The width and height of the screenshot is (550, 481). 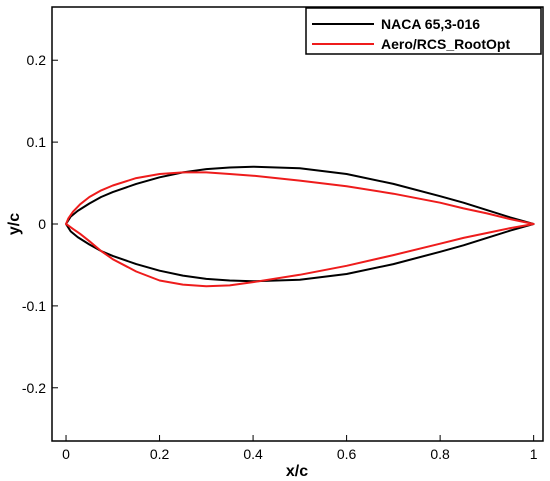 What do you see at coordinates (440, 454) in the screenshot?
I see `x-tick-label: 0.8` at bounding box center [440, 454].